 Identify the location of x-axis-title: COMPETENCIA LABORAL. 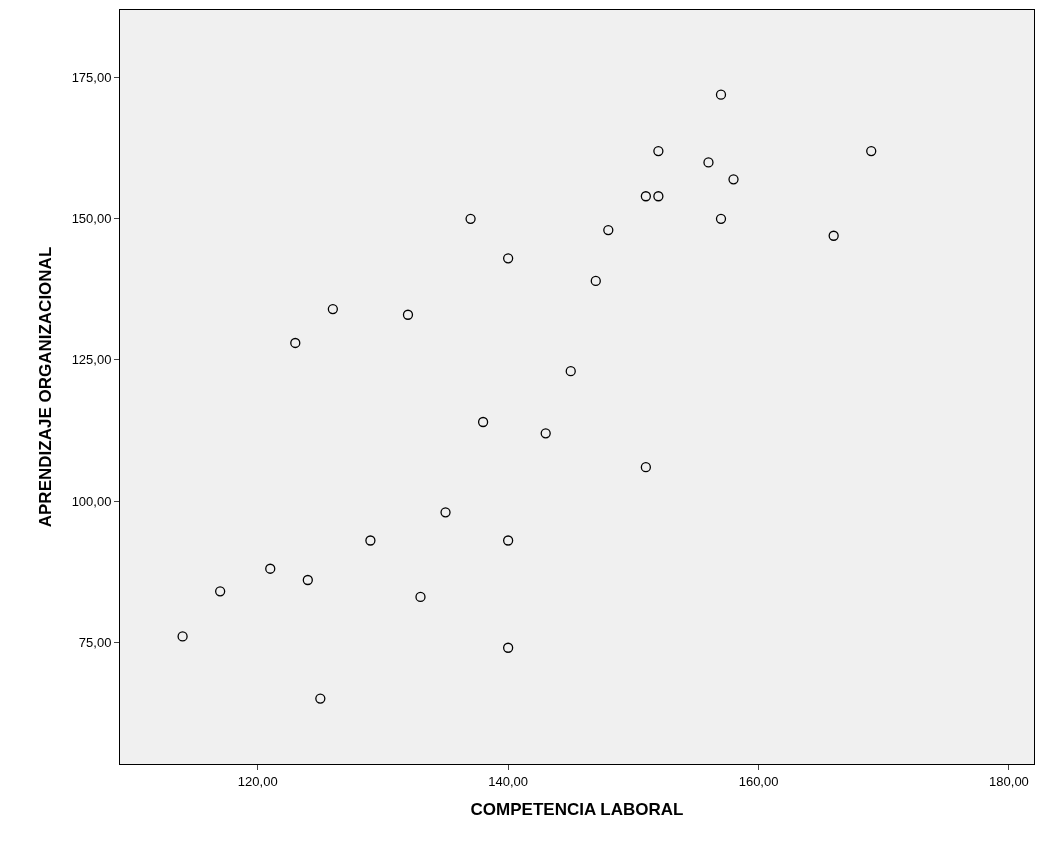
(577, 809).